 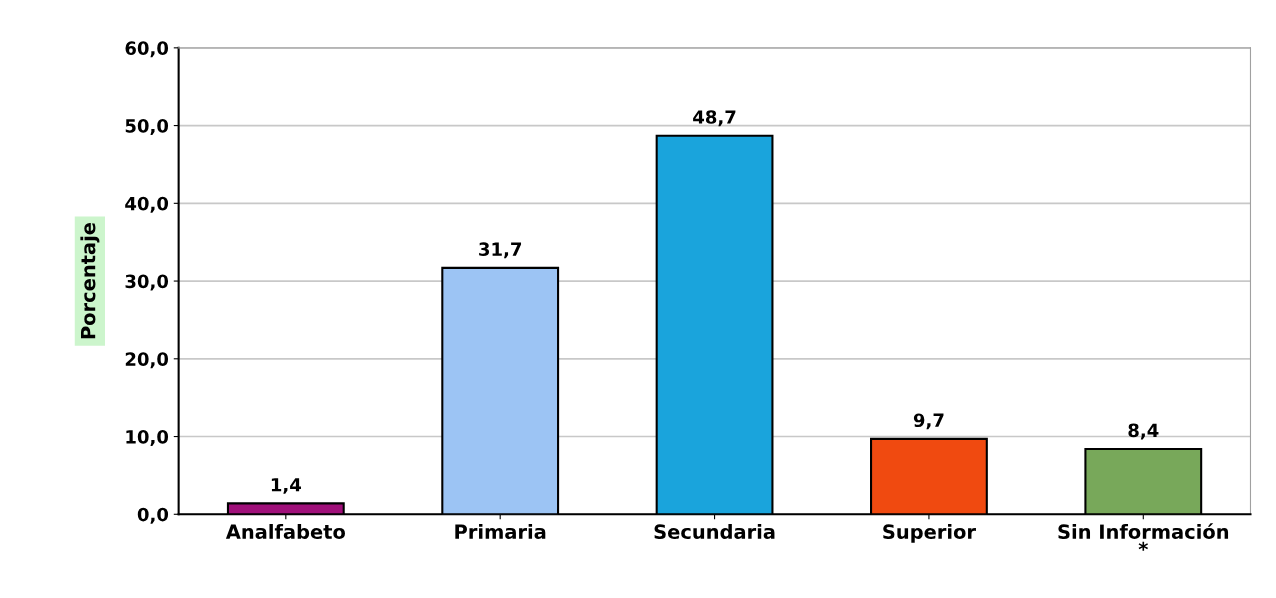 I want to click on y-tick-label: 20,0, so click(x=147, y=360).